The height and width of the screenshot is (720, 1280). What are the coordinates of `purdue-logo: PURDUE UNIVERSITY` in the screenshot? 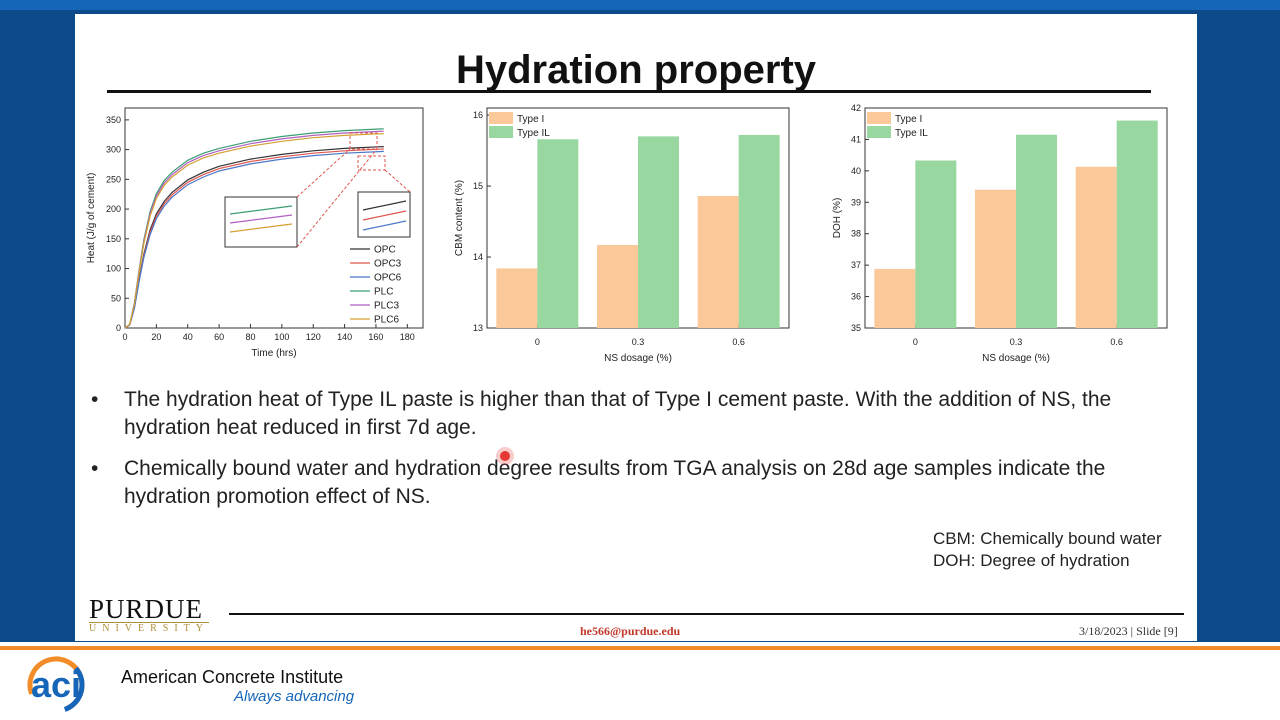 It's located at (149, 615).